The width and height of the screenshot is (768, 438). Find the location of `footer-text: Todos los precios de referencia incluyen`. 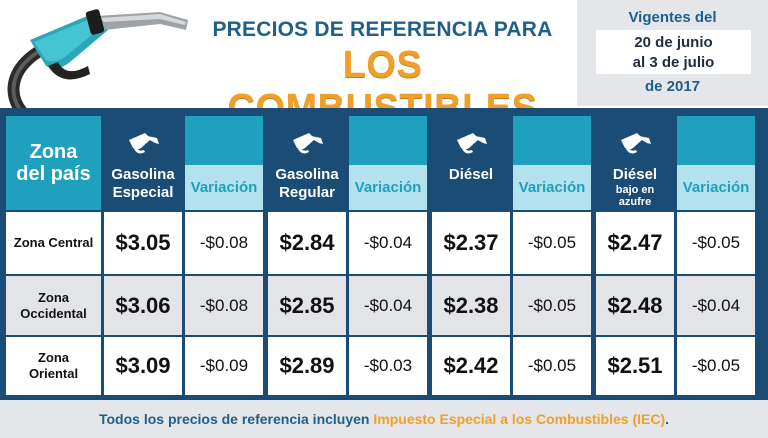

footer-text: Todos los precios de referencia incluyen is located at coordinates (234, 419).